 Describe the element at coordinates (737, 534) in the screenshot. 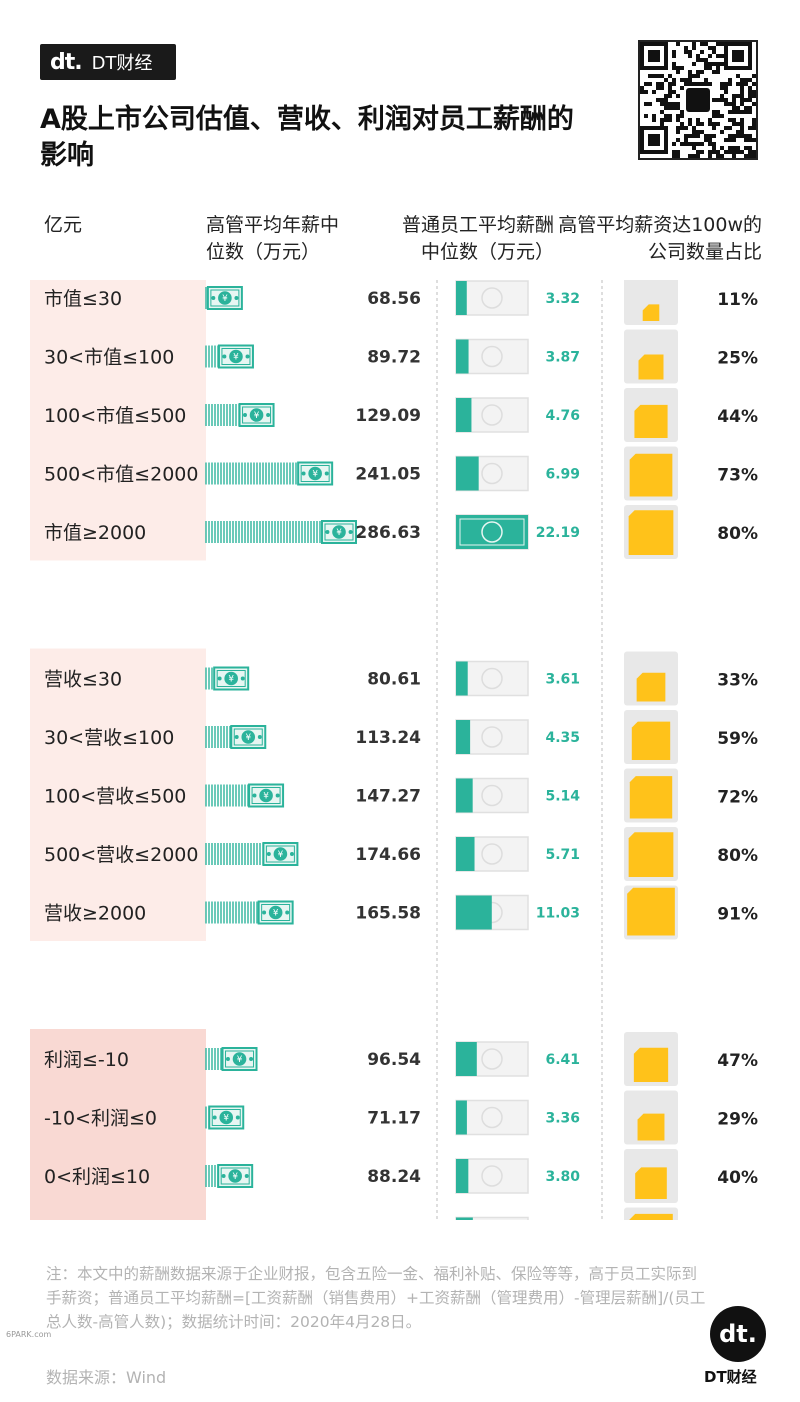

I see `share-value: 80%` at that location.